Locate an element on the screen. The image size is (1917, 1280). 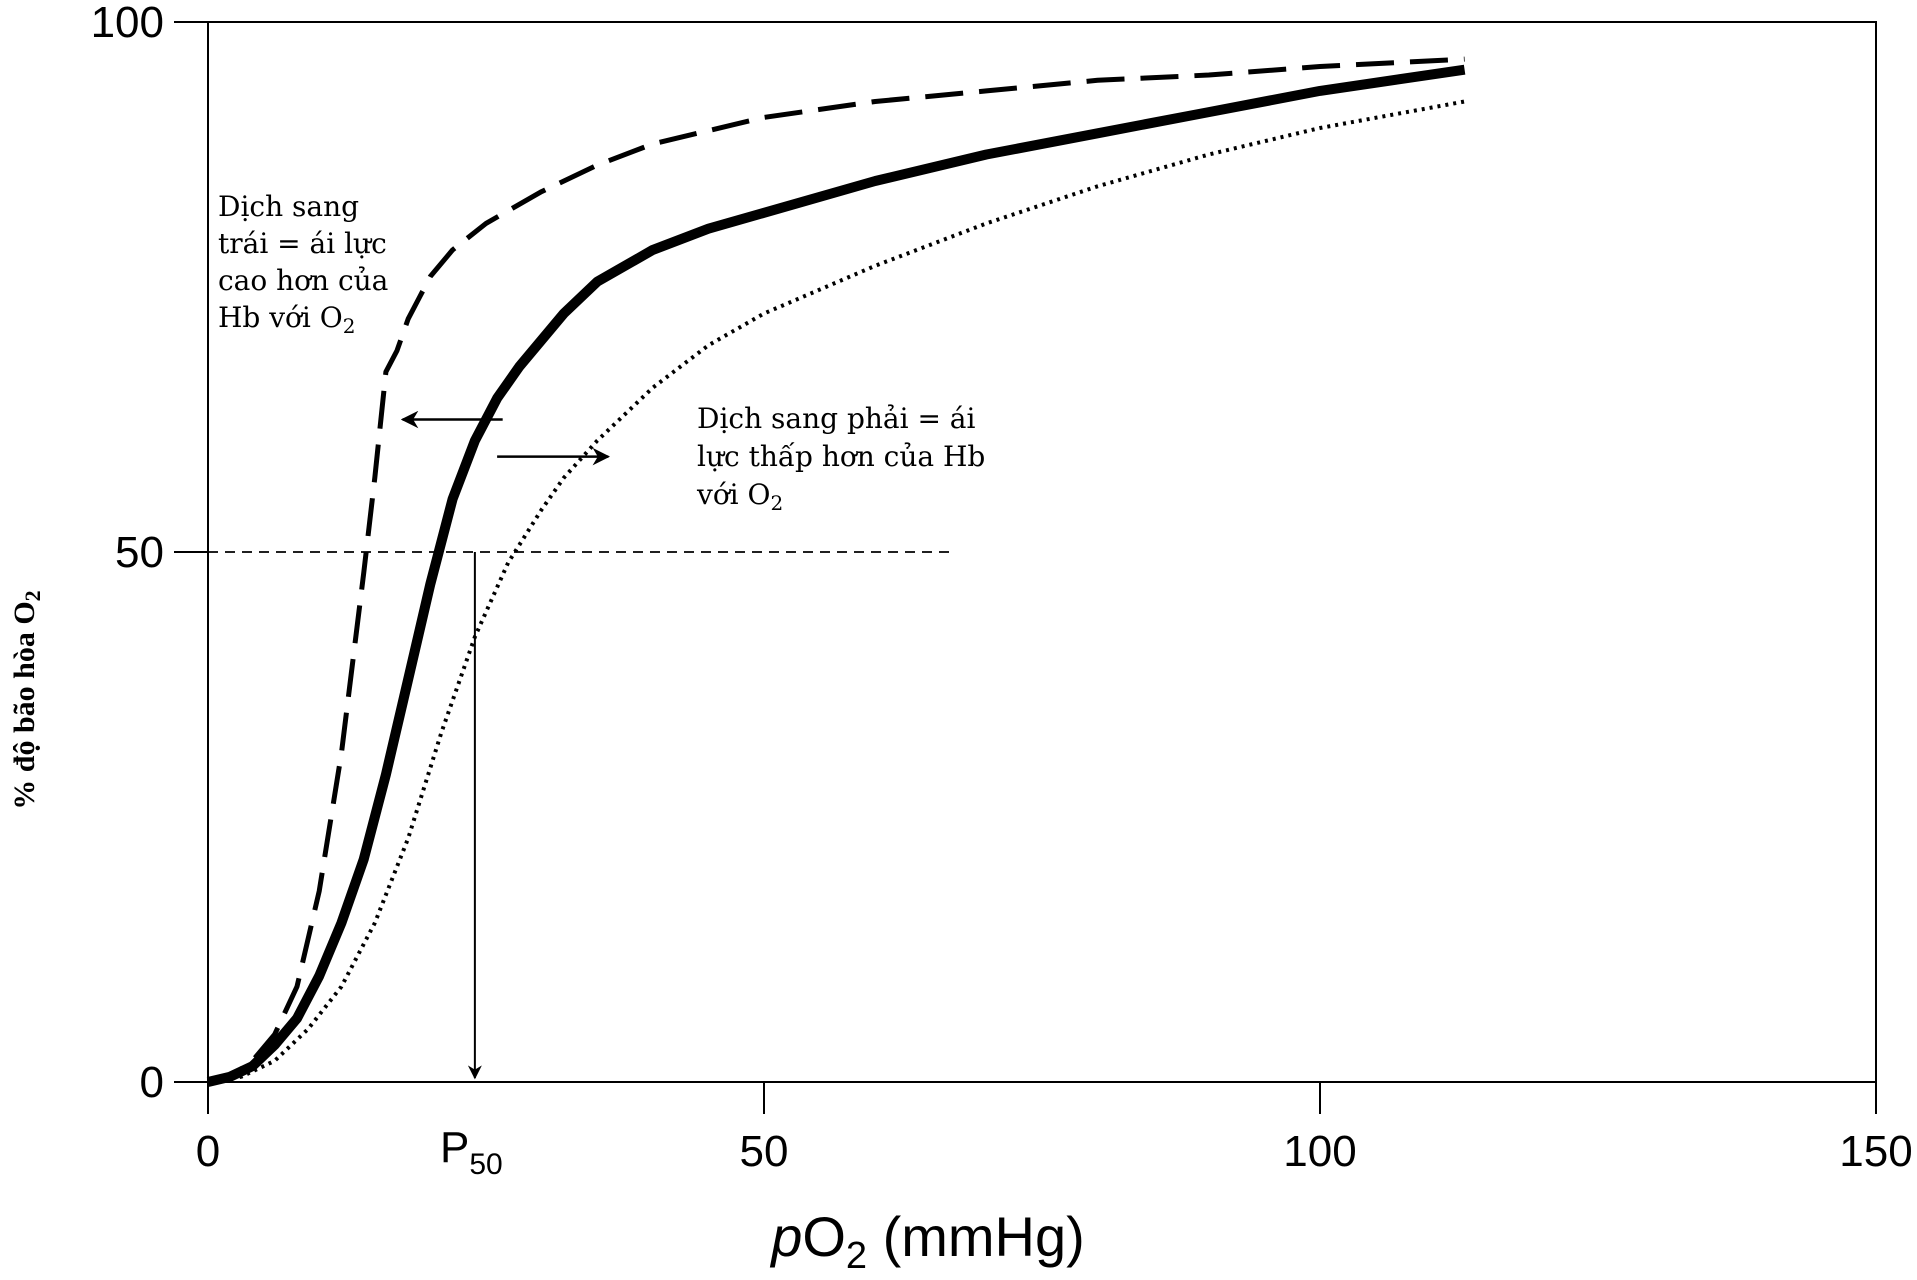
y-axis-label: % độ bão hòa O2 is located at coordinates (26, 699).